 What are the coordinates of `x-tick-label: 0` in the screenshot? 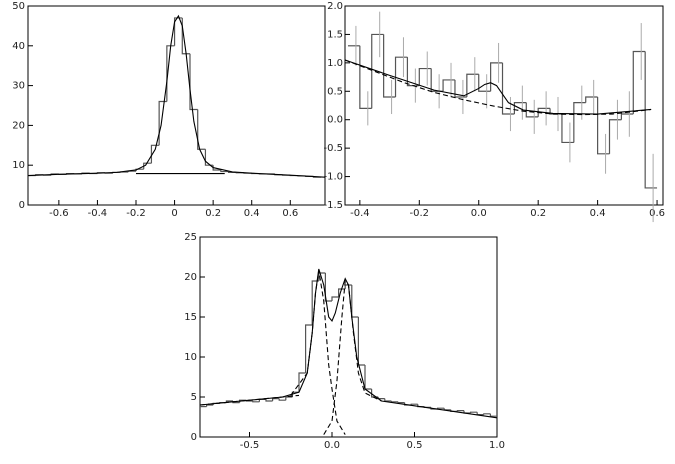 It's located at (174, 213).